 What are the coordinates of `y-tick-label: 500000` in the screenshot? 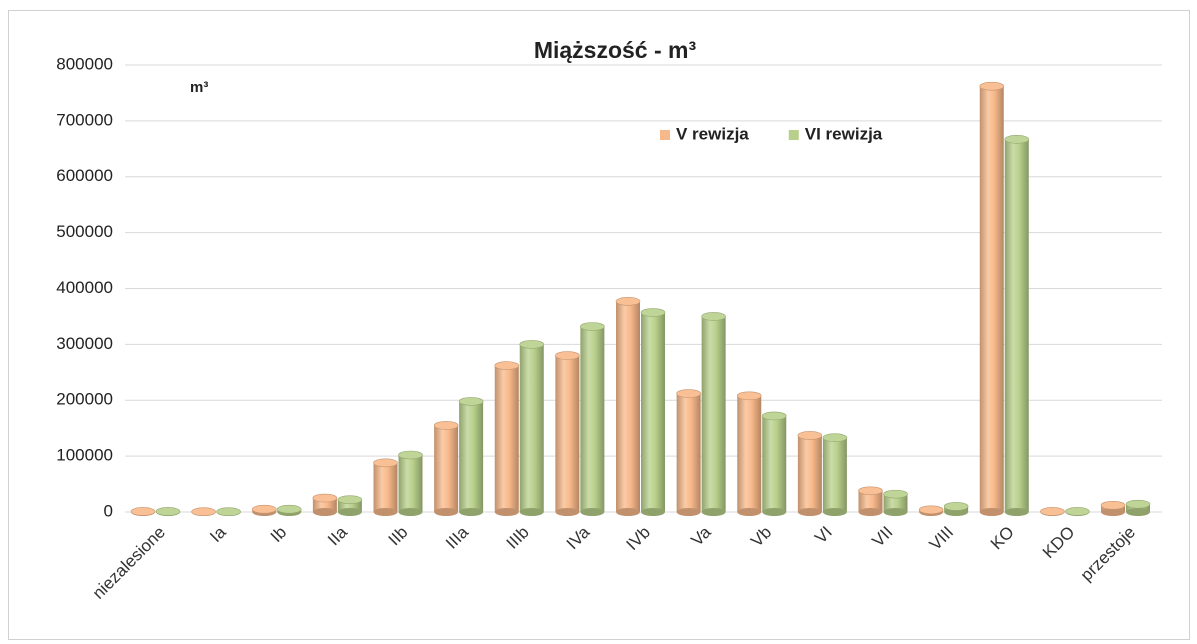 It's located at (84, 231).